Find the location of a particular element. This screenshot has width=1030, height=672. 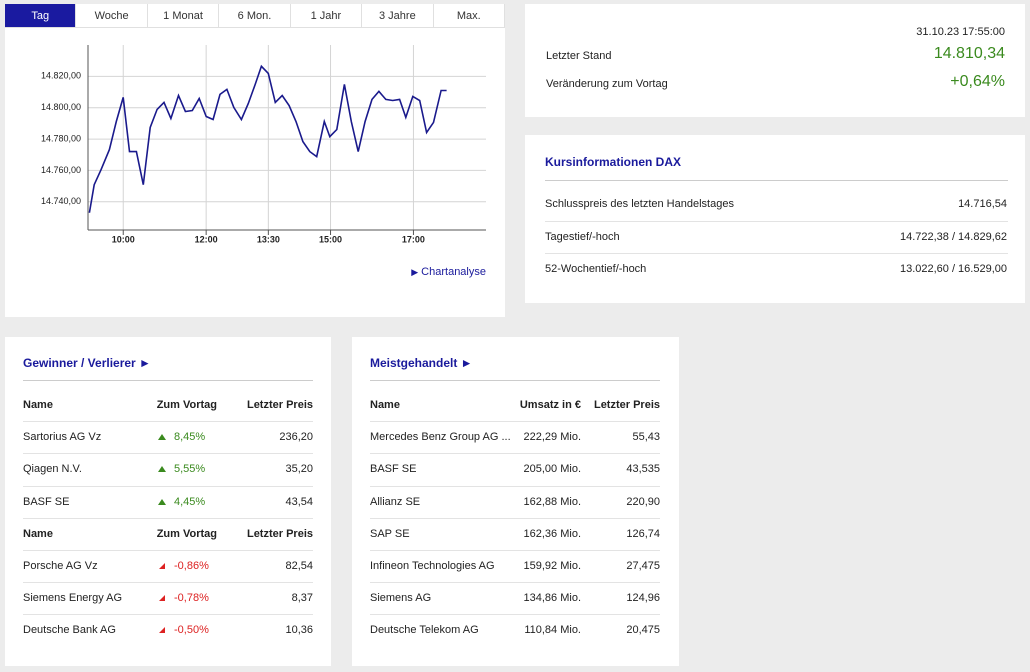

y-tick-label: 14.760,00 is located at coordinates (61, 170).